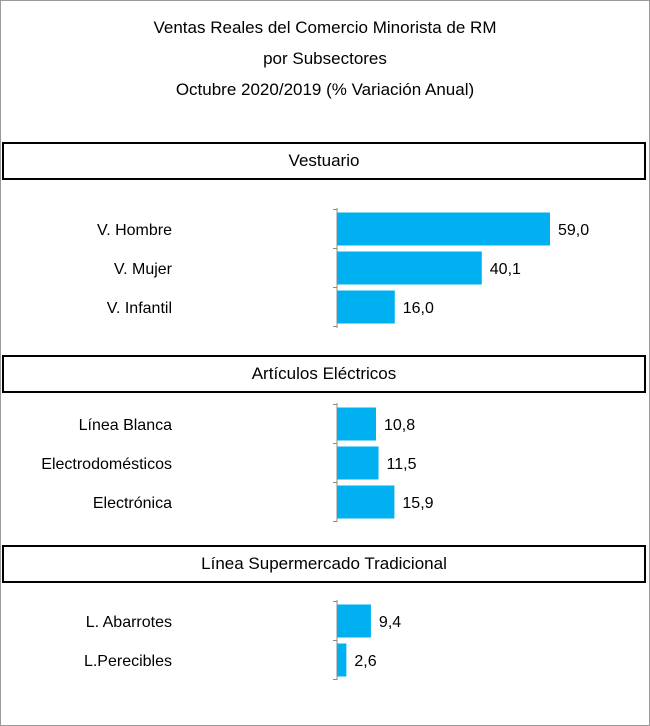 The height and width of the screenshot is (726, 650). What do you see at coordinates (143, 269) in the screenshot?
I see `category-label: V. Mujer` at bounding box center [143, 269].